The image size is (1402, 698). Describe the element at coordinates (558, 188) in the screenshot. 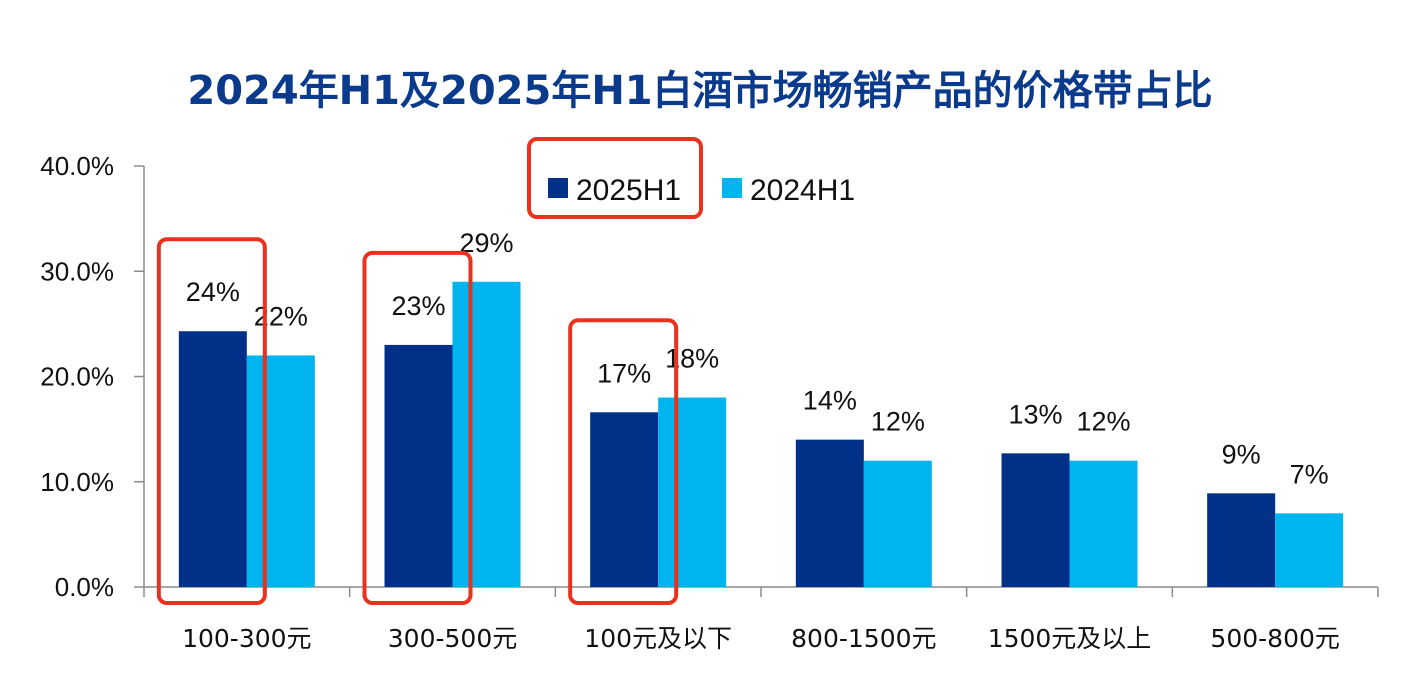

I see `legend-swatch-2025h1` at that location.